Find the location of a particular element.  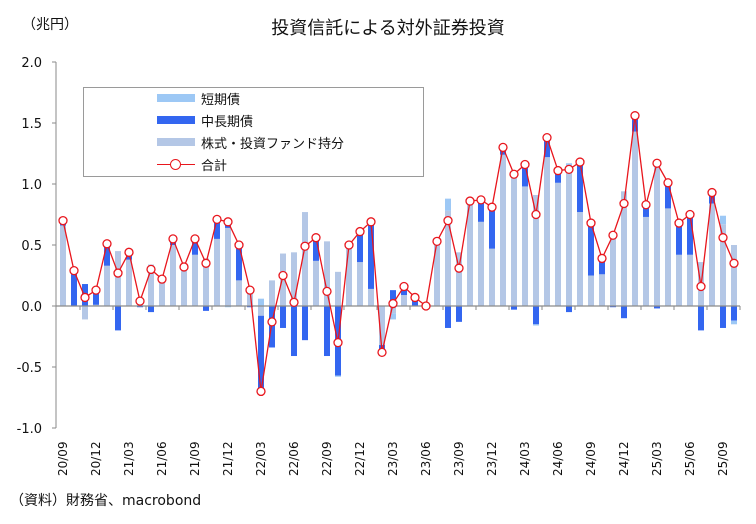

legend-item-mid-long-term-bonds: 中長期債 is located at coordinates (168, 120).